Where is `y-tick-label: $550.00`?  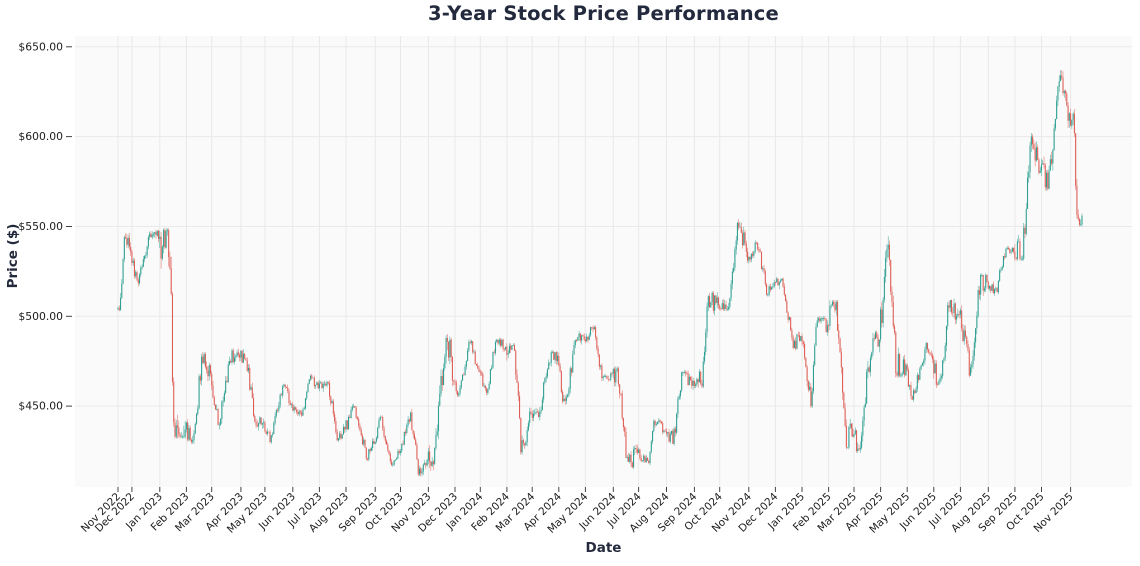 y-tick-label: $550.00 is located at coordinates (40, 226).